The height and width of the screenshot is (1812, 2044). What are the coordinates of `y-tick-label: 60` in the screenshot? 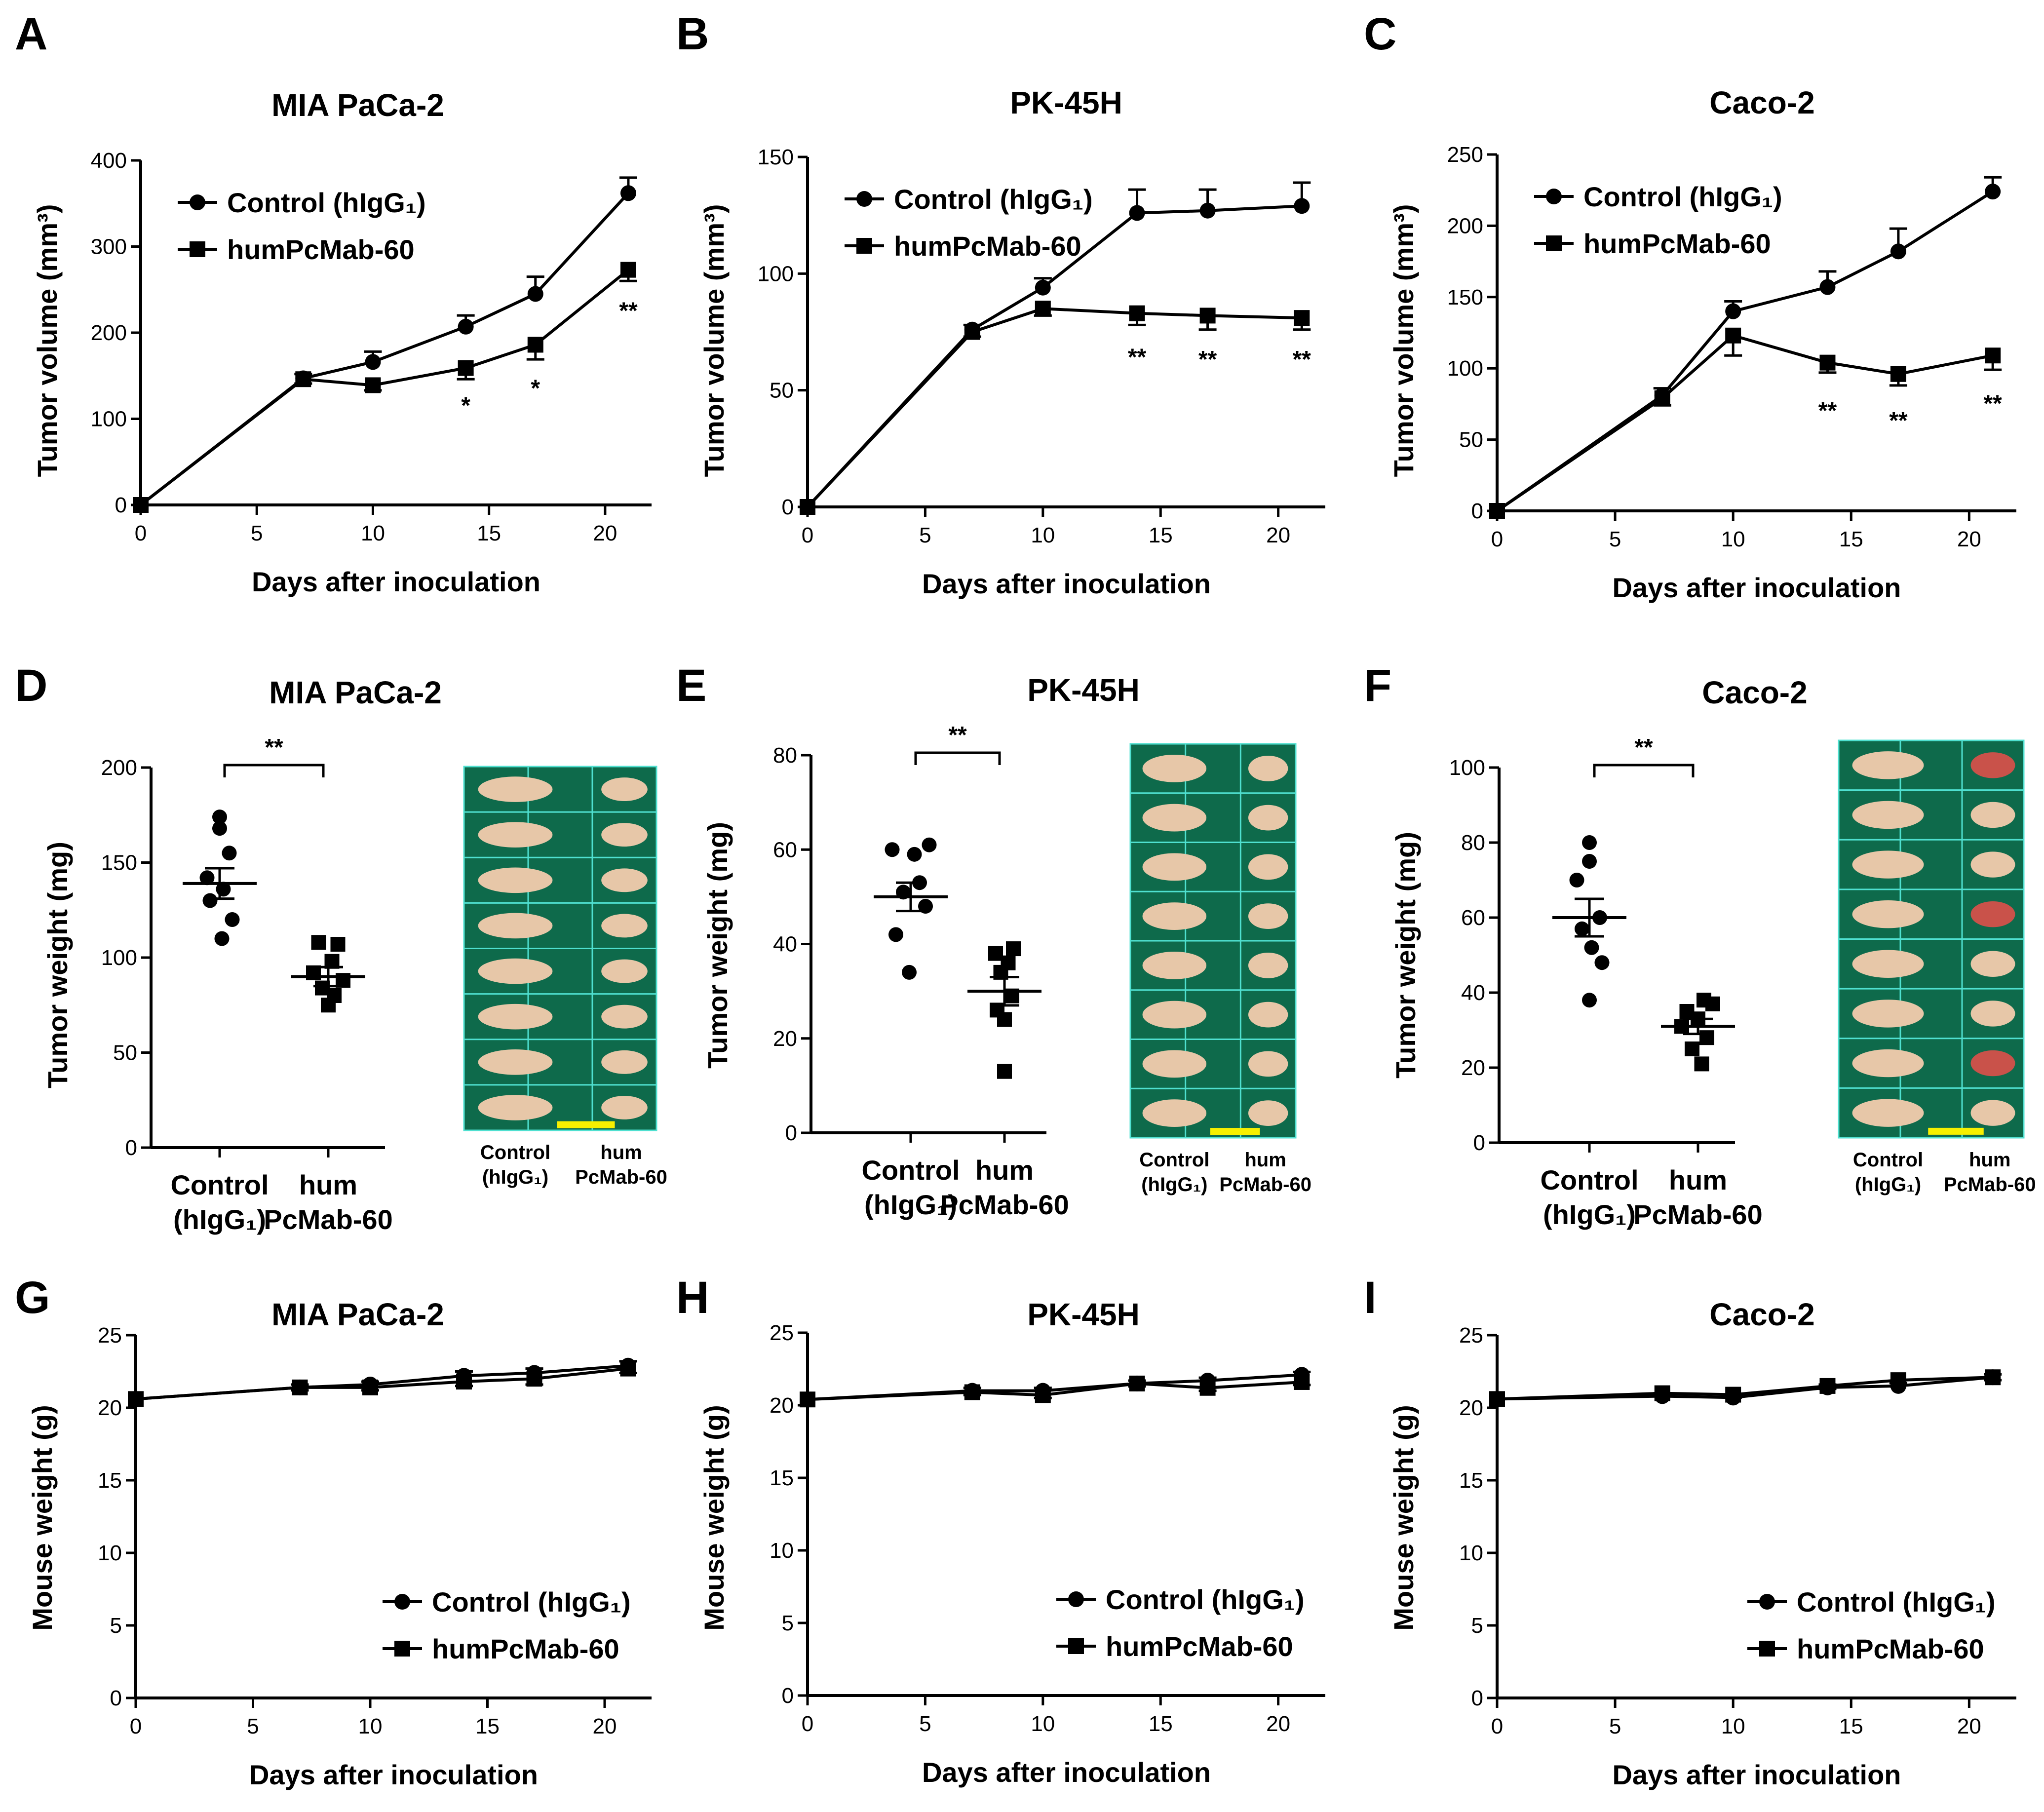 It's located at (1473, 918).